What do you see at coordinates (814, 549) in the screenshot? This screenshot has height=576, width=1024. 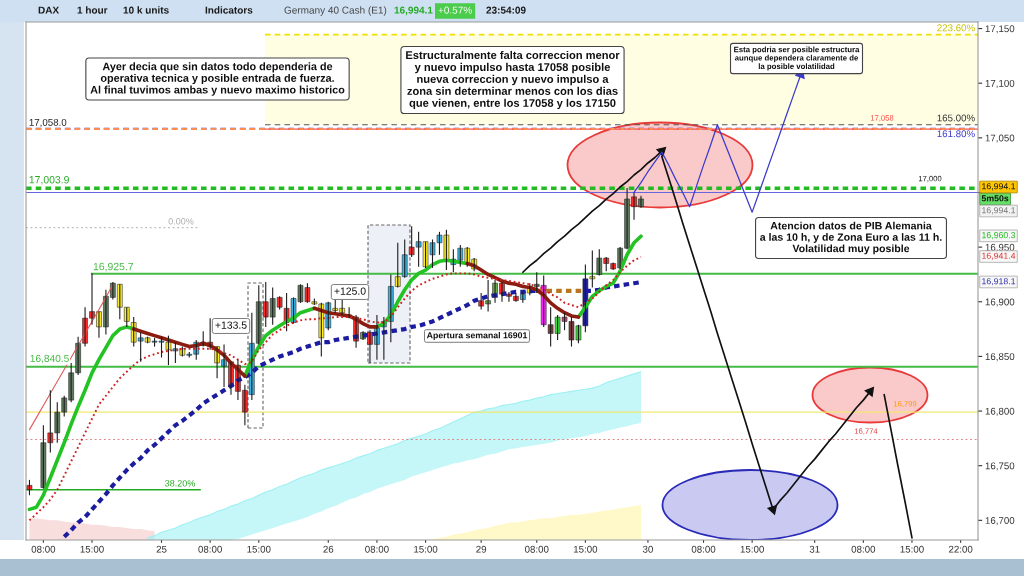 I see `x-tick-label: 31` at bounding box center [814, 549].